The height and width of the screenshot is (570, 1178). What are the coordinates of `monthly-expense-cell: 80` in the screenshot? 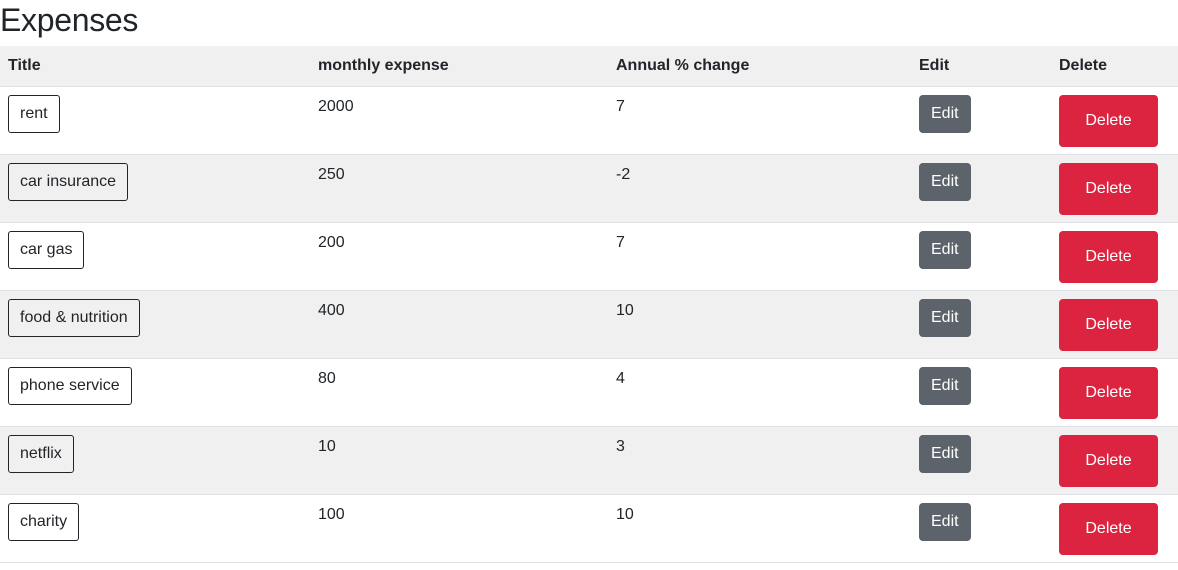 It's located at (459, 392).